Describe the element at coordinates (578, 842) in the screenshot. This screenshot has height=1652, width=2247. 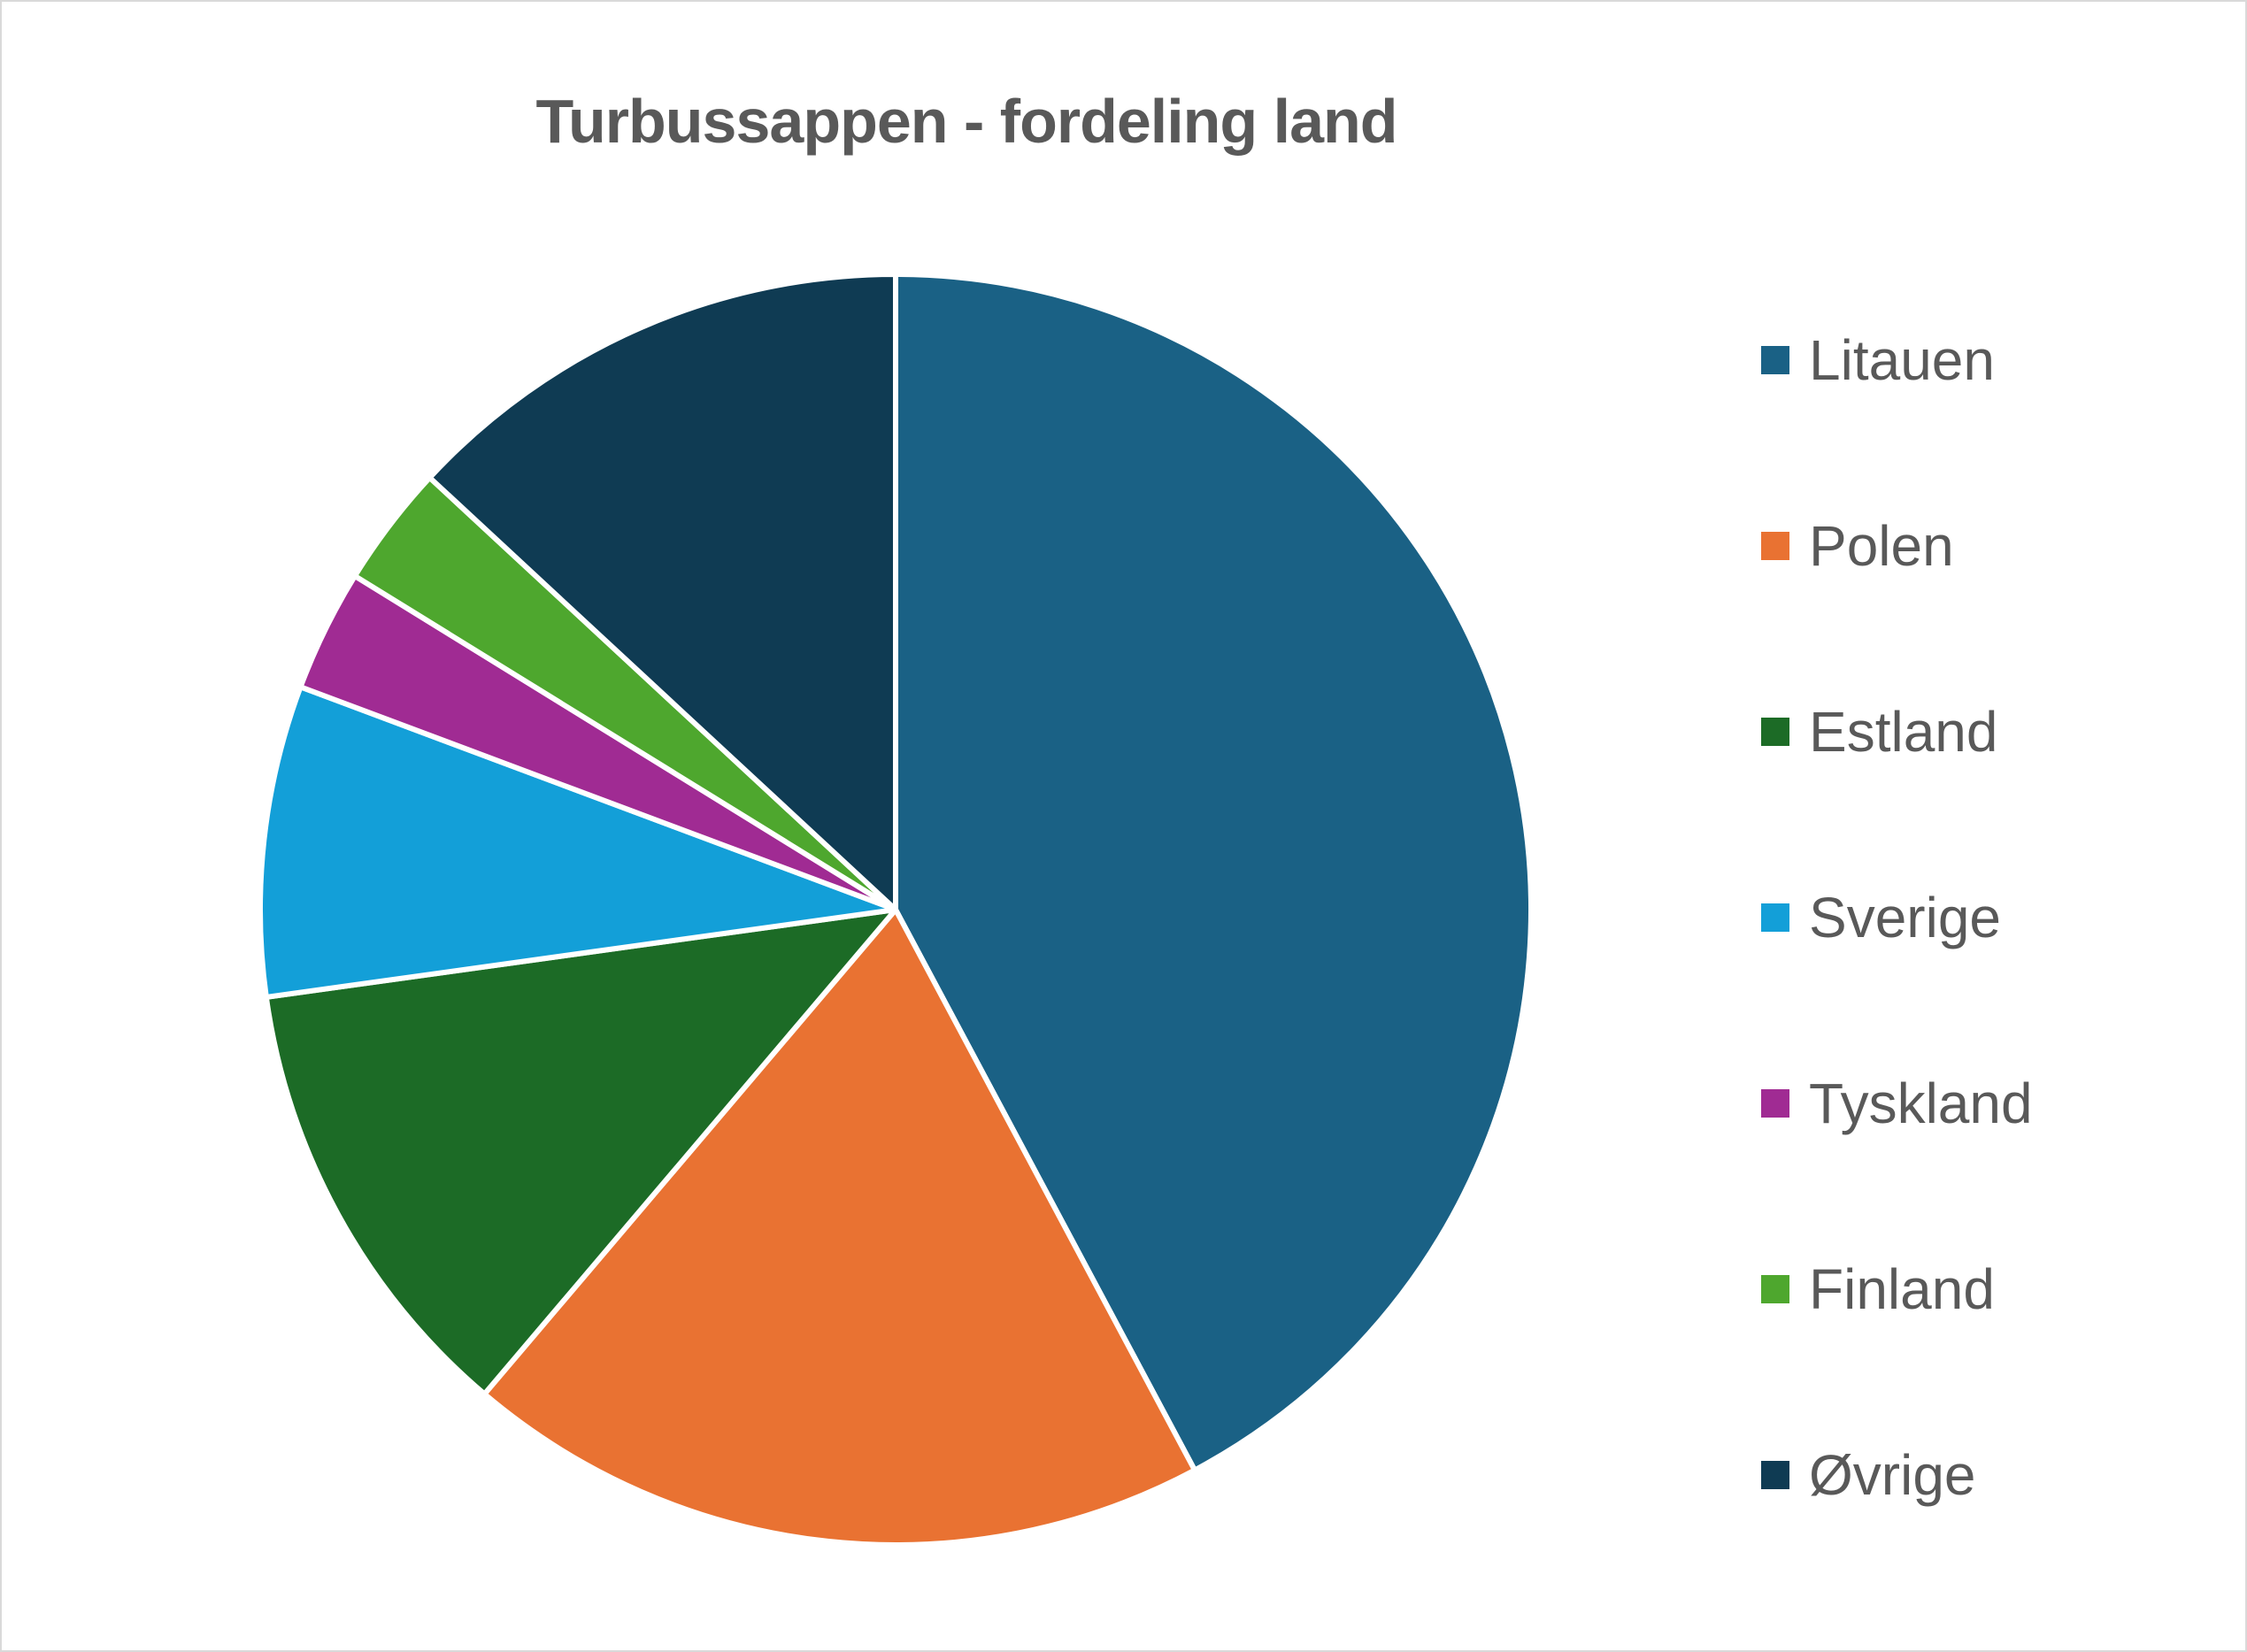
I see `pie-slice-sverige` at that location.